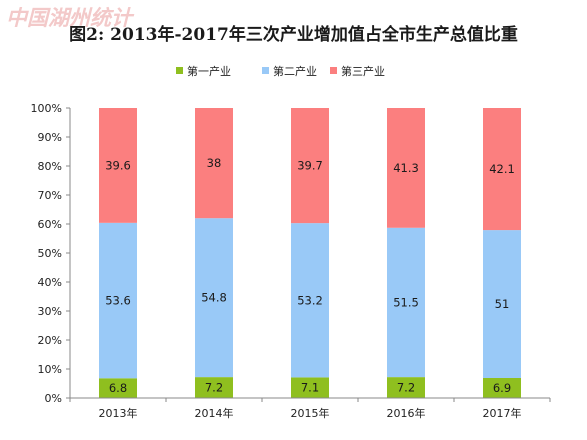 The height and width of the screenshot is (440, 587). I want to click on watermark-logo: 中国湖州统计, so click(69, 17).